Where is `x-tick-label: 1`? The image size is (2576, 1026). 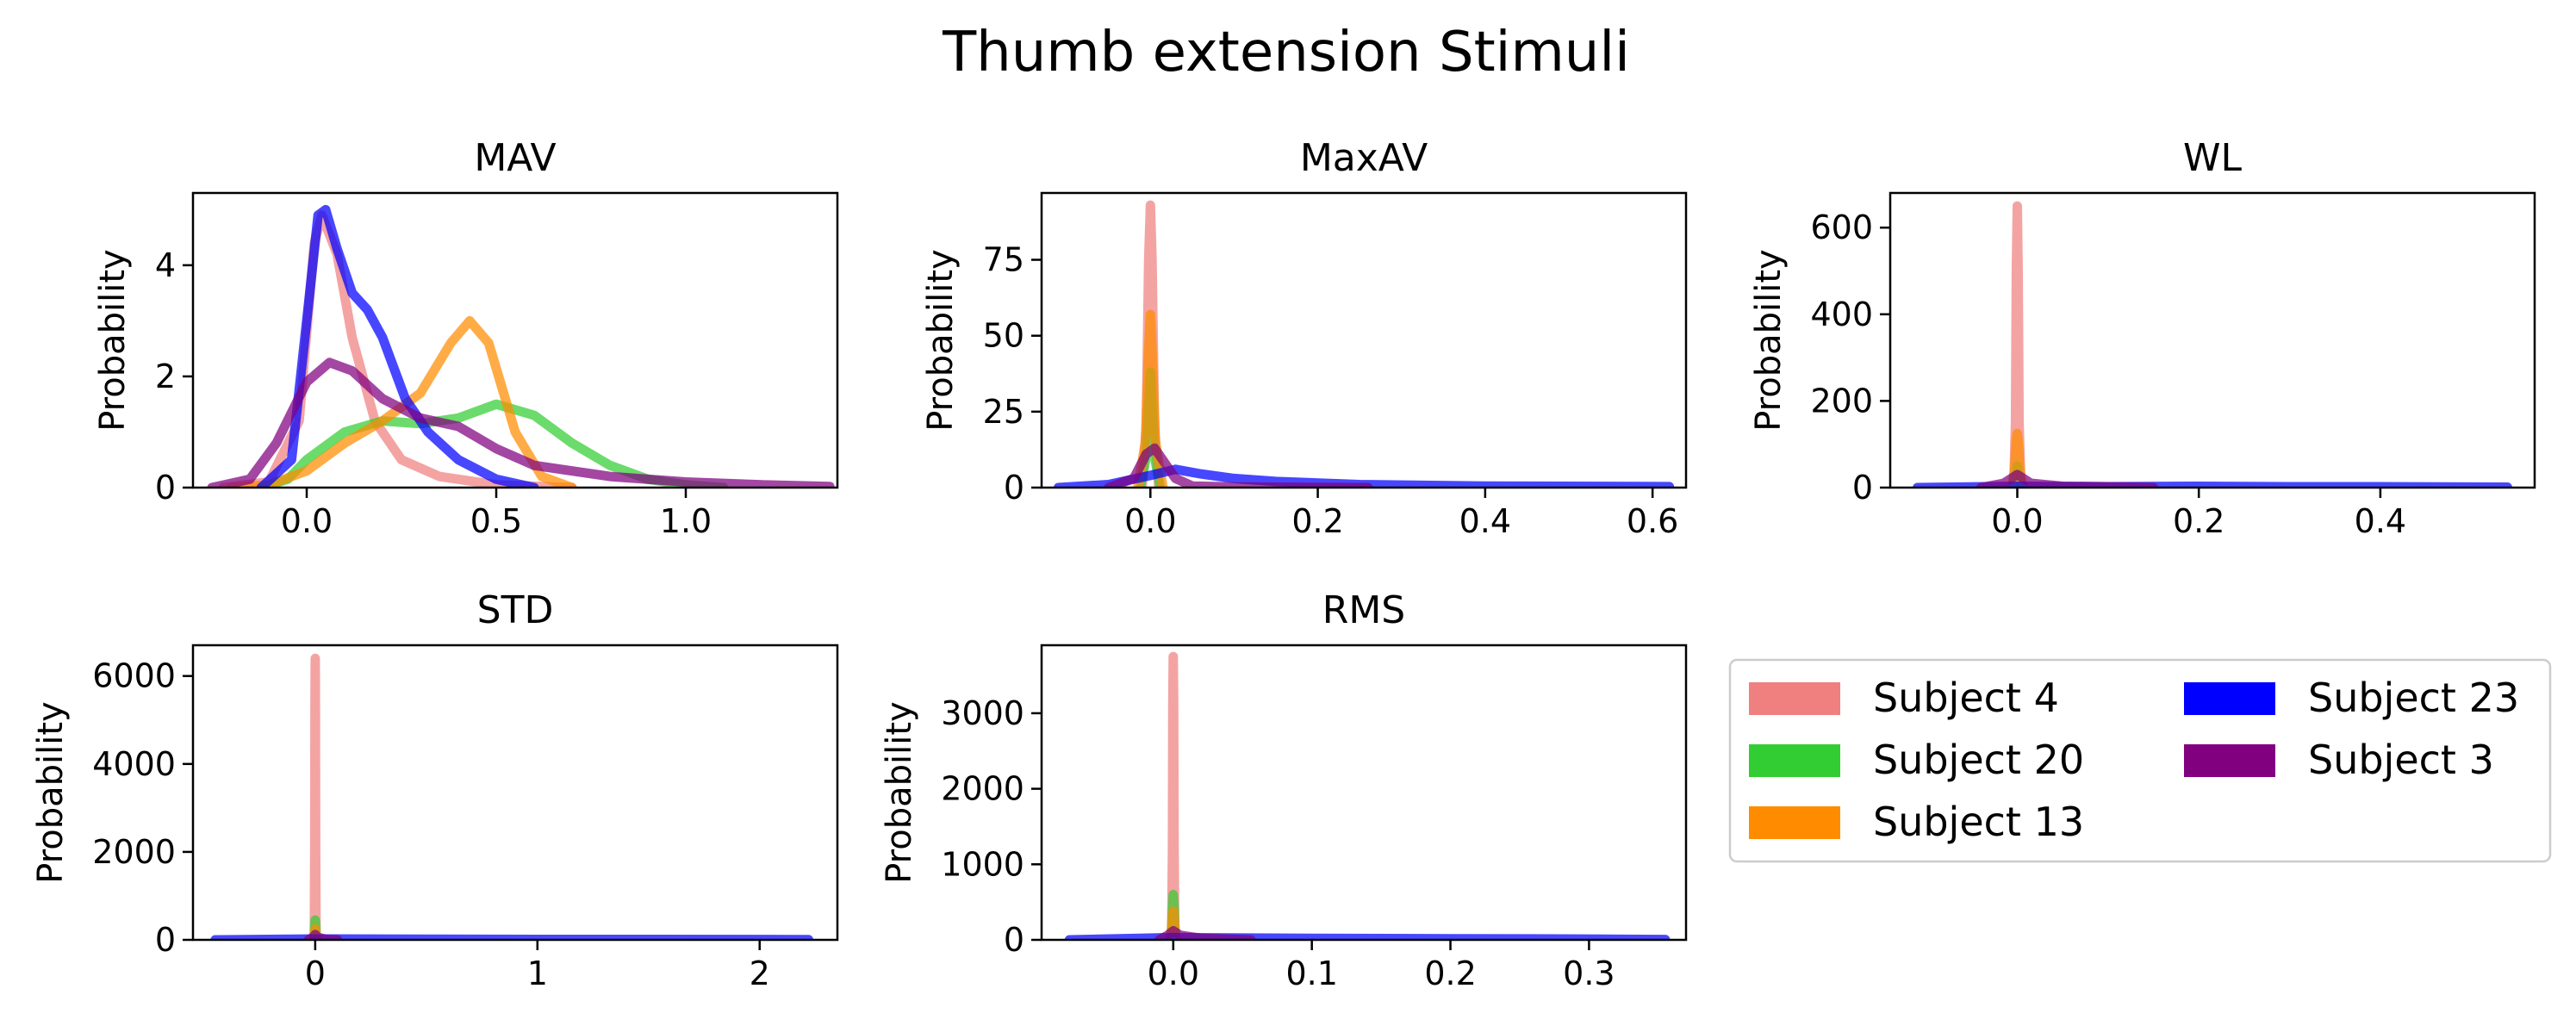 x-tick-label: 1 is located at coordinates (538, 973).